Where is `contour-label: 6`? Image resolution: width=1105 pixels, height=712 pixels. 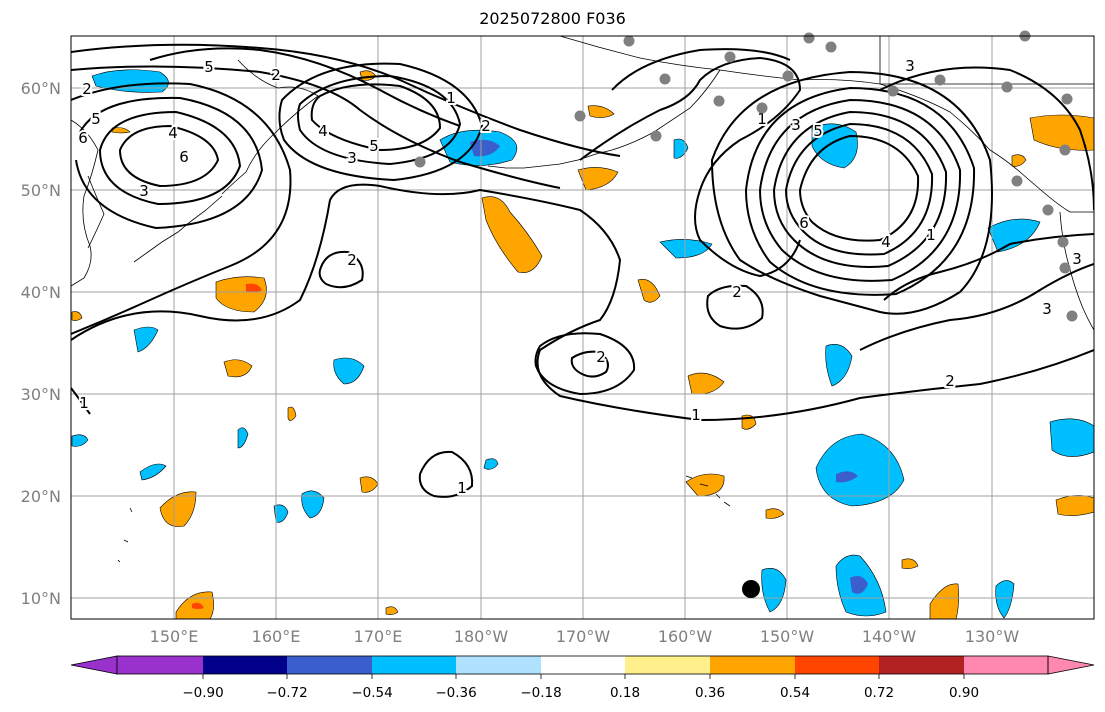
contour-label: 6 is located at coordinates (804, 223).